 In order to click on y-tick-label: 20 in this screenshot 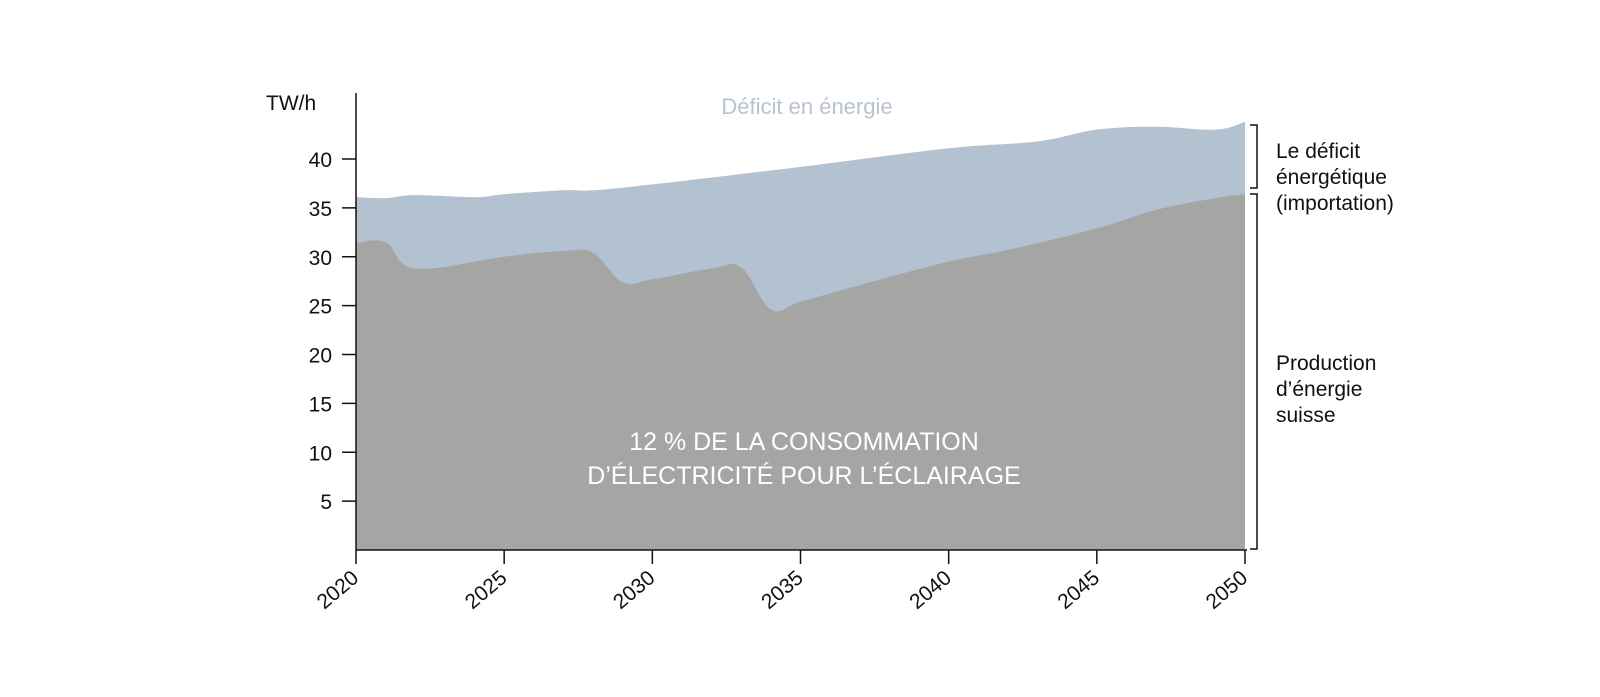, I will do `click(320, 356)`.